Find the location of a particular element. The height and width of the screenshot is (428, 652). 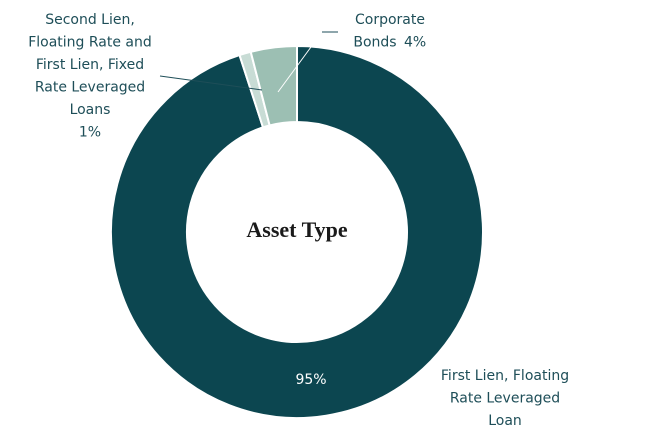

slice-label: Loans is located at coordinates (90, 110).